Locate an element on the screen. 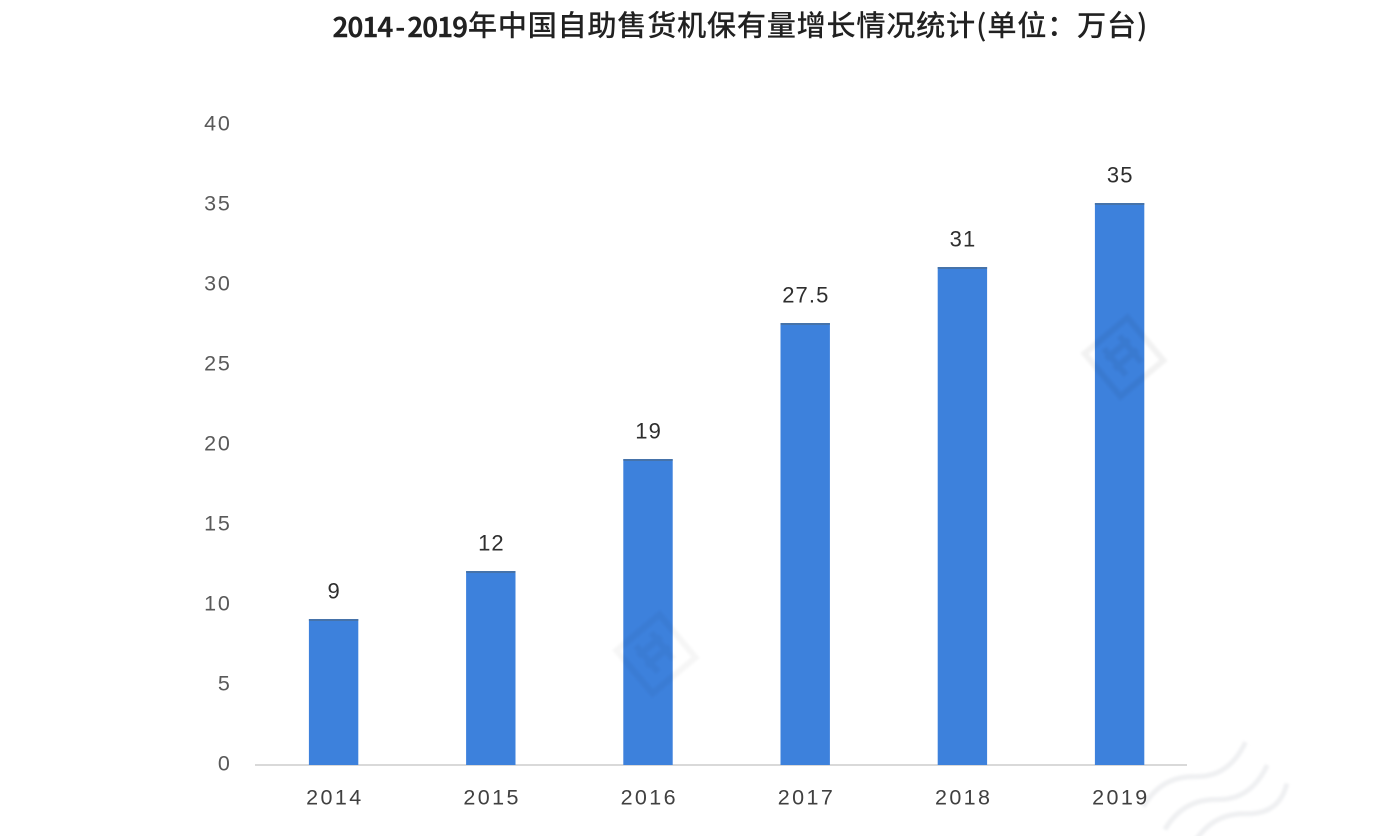  svg-text: 31 is located at coordinates (963, 239).